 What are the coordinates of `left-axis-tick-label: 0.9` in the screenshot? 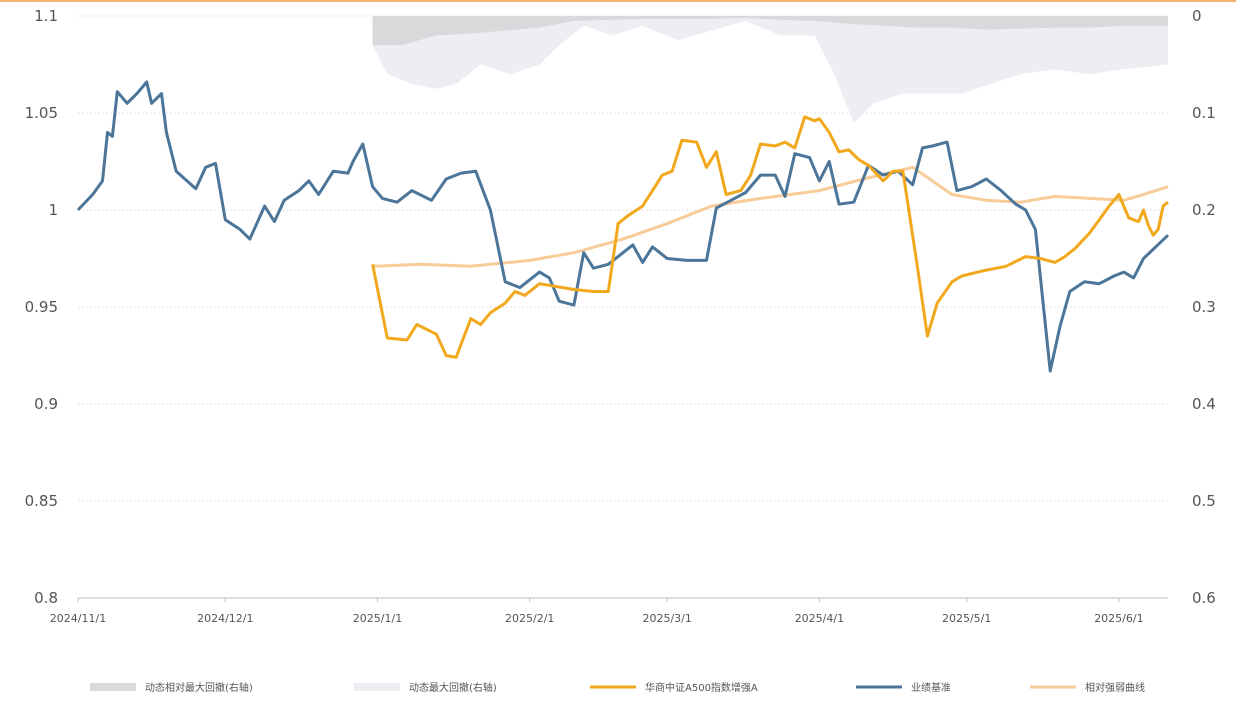 It's located at (46, 404).